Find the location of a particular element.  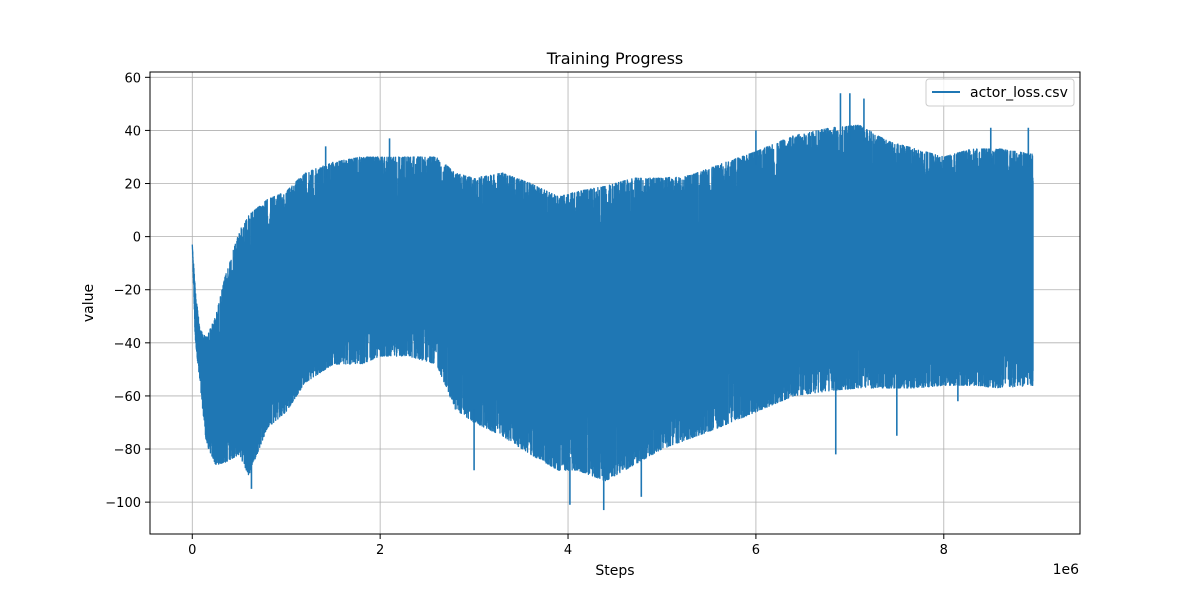

y-axis-label: value is located at coordinates (89, 303).